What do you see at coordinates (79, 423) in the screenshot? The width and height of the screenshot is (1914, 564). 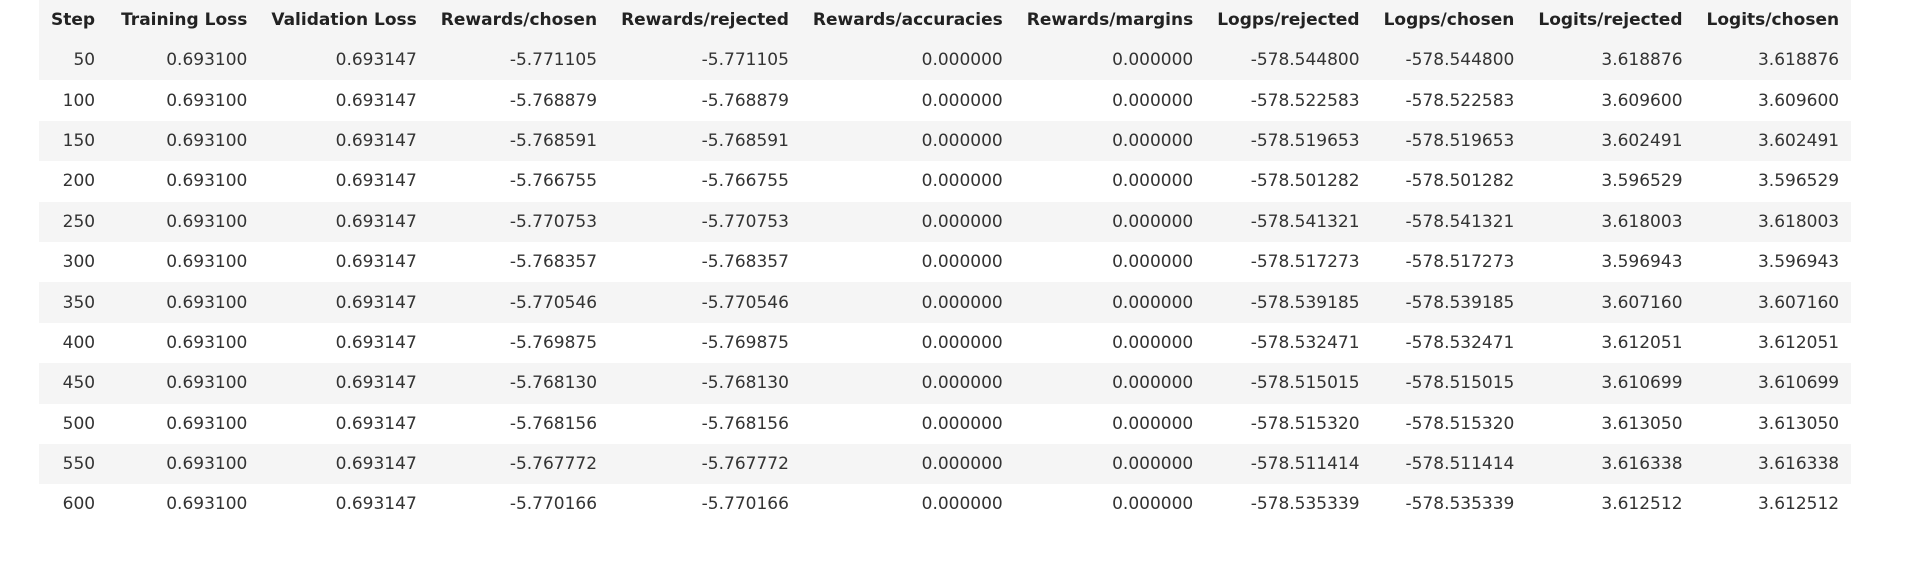 I see `cell-step: 500` at bounding box center [79, 423].